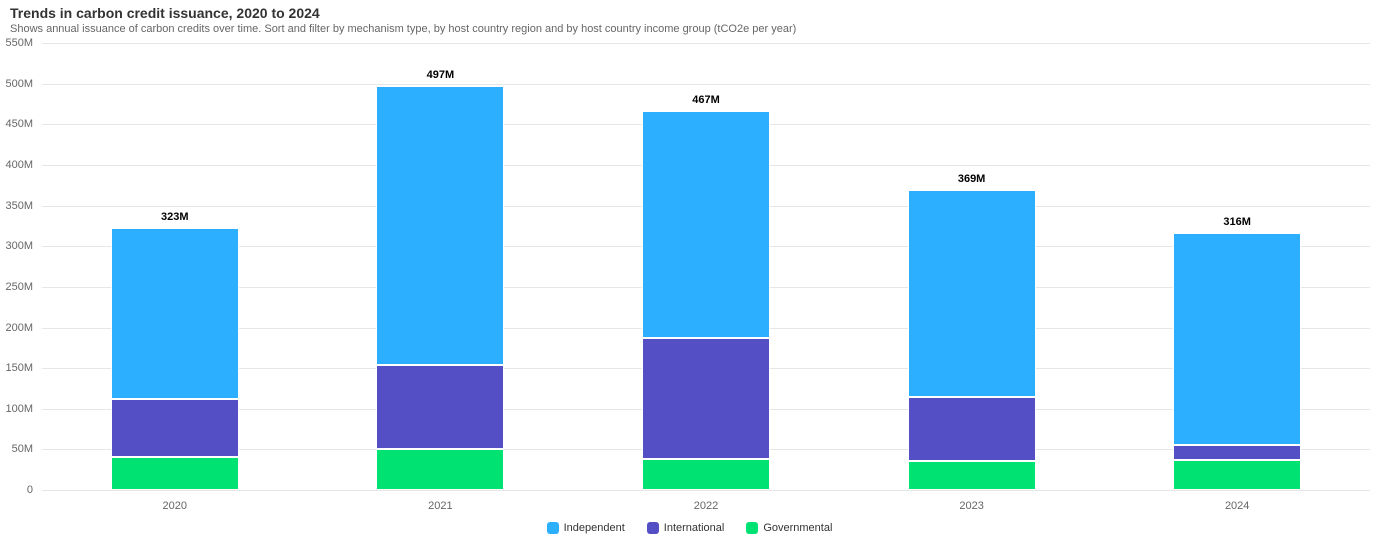  Describe the element at coordinates (19, 164) in the screenshot. I see `y-axis-label: 400M` at that location.